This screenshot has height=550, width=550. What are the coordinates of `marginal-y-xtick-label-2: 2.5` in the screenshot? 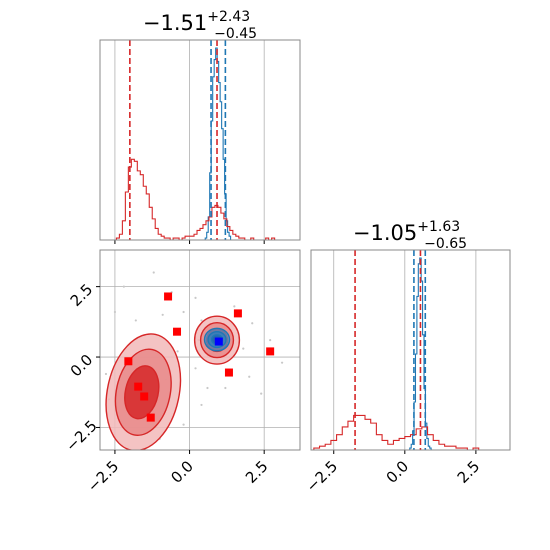 It's located at (469, 472).